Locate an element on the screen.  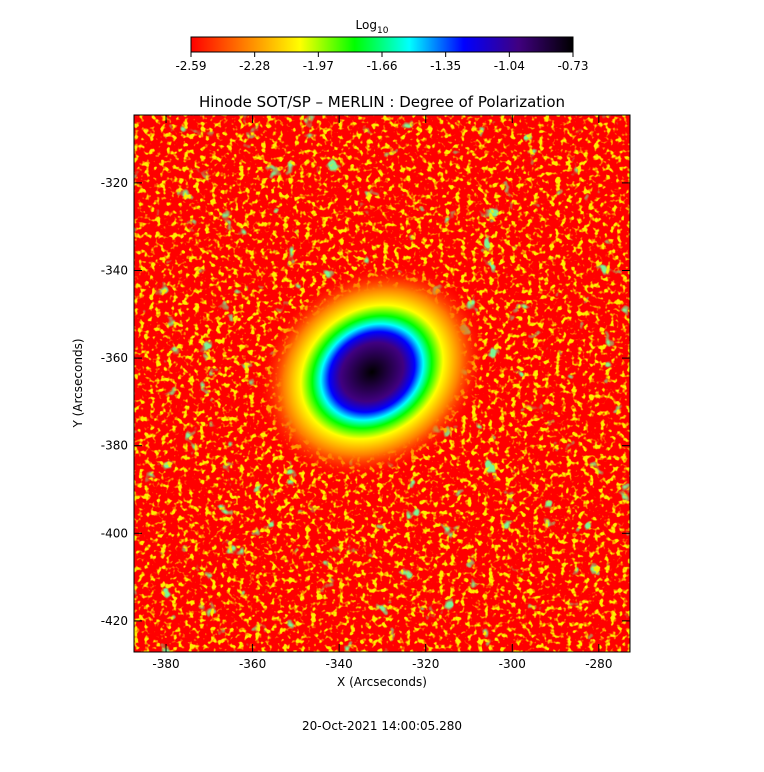
y-tick-label: -320 is located at coordinates (114, 183).